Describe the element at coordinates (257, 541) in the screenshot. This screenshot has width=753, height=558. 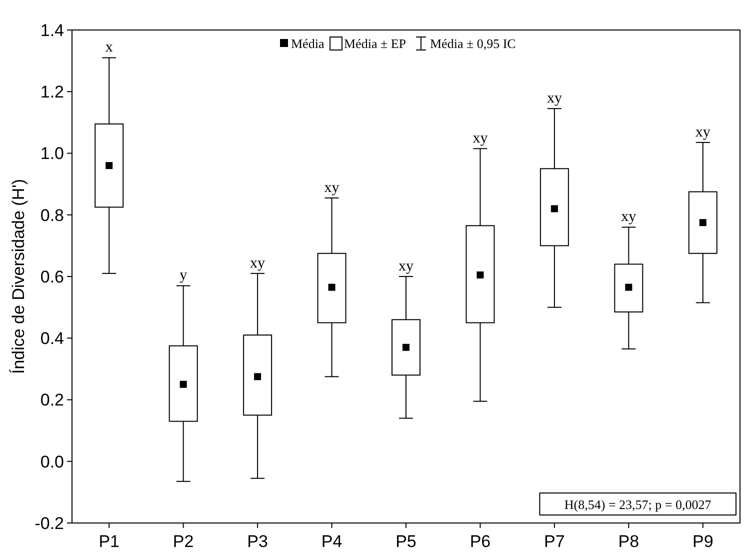
I see `x-tick-label: P3` at that location.